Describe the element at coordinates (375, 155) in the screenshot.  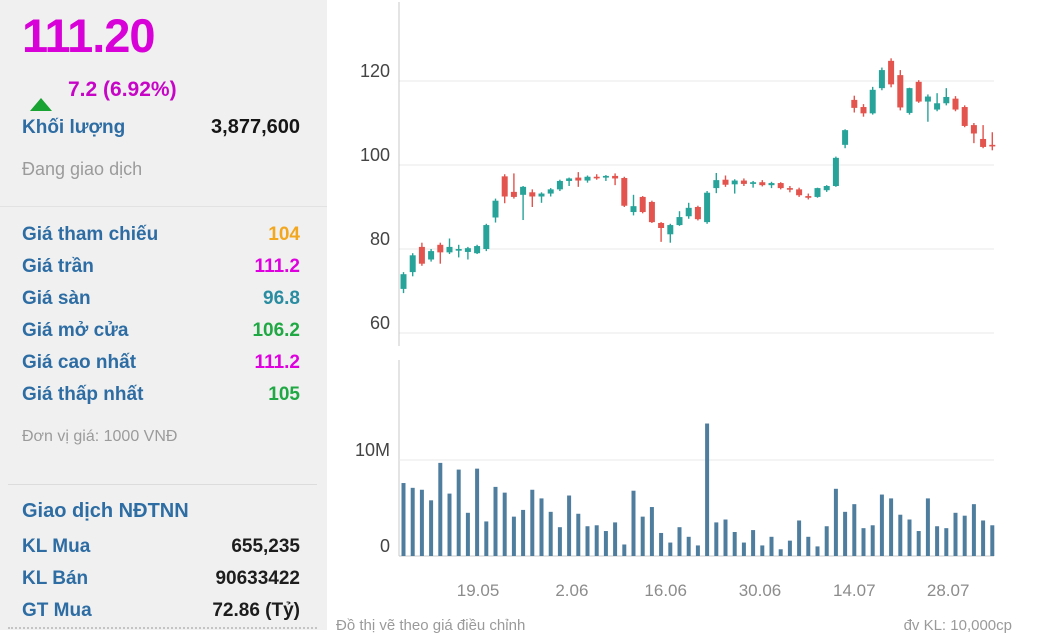
I see `svg-text: 100` at that location.